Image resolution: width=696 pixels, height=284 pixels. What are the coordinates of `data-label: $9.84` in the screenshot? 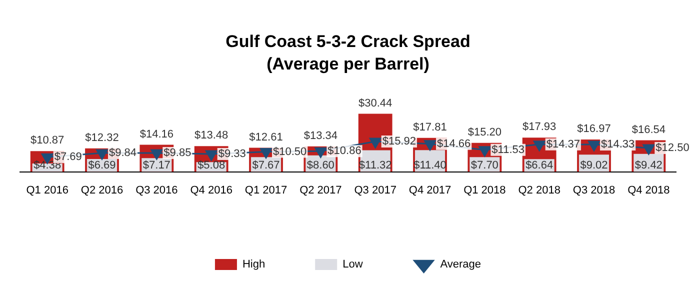 It's located at (123, 153).